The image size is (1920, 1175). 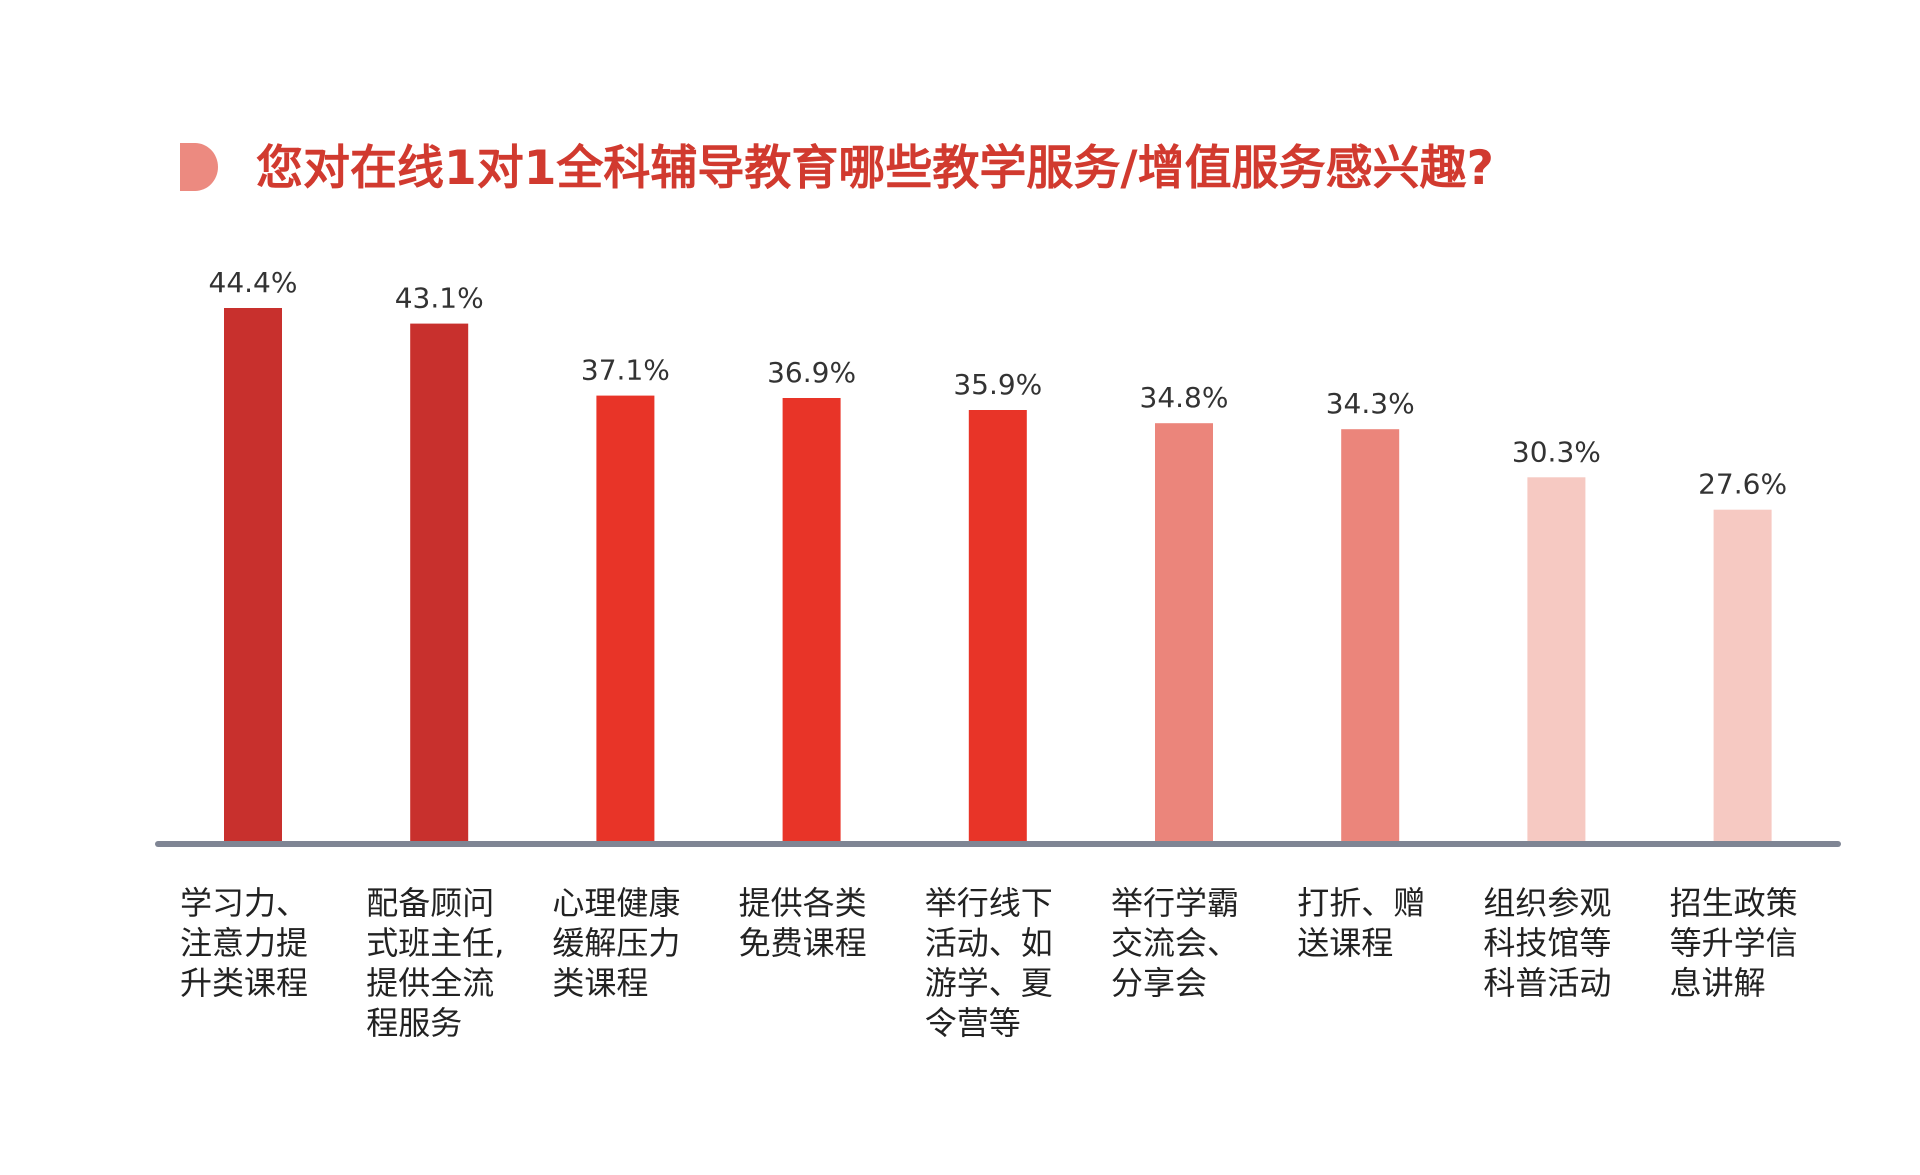 I want to click on category-label-4: 提供各类免费课程, so click(x=803, y=923).